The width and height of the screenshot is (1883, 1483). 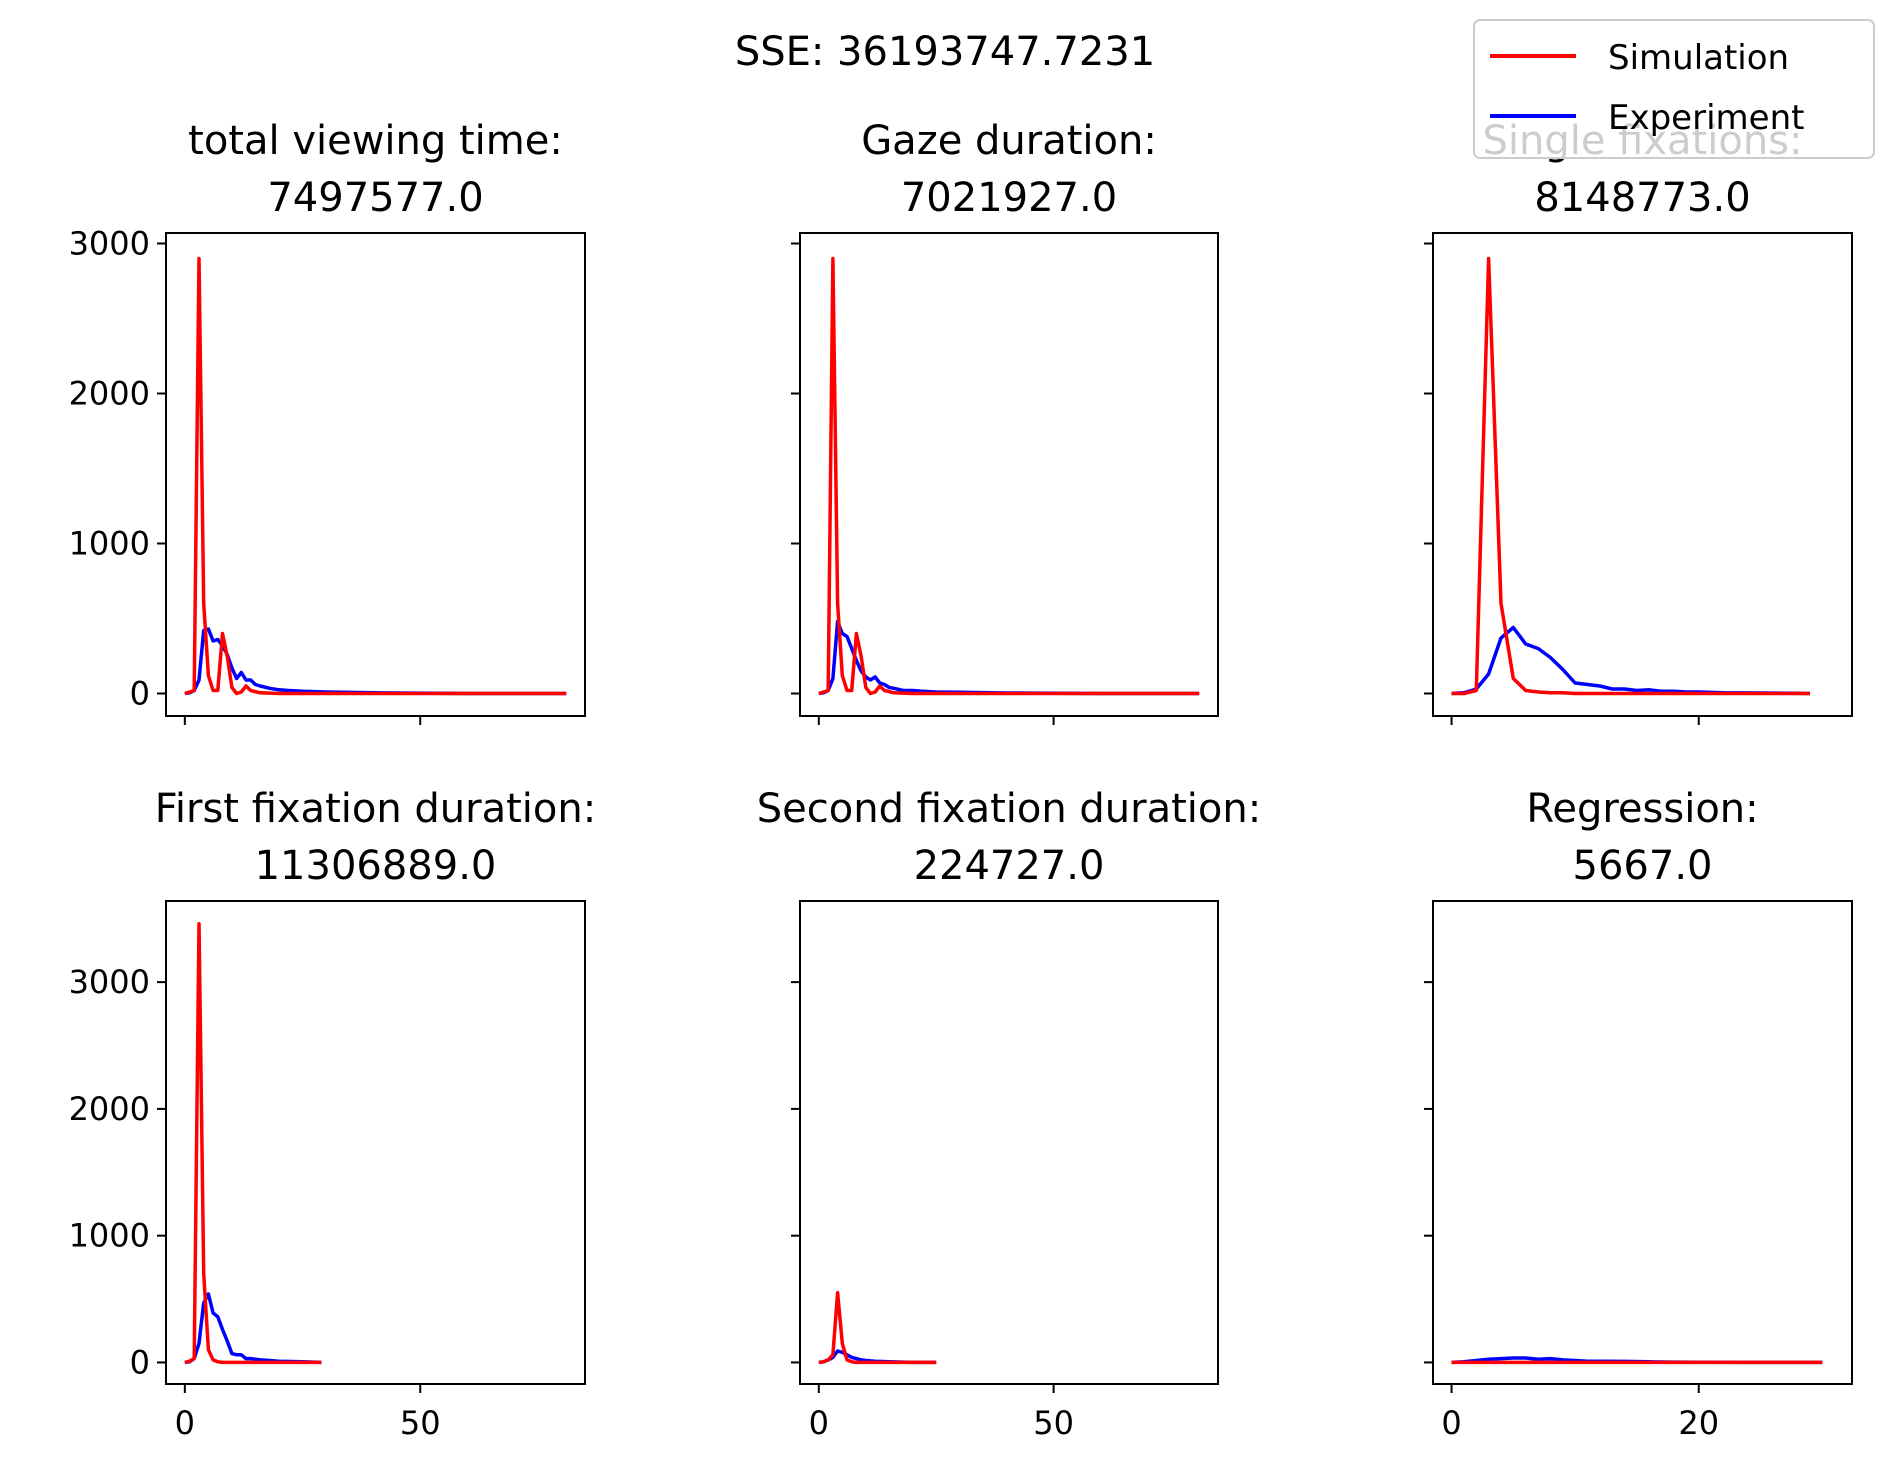 What do you see at coordinates (1706, 118) in the screenshot?
I see `legend-label-experiment: Experiment` at bounding box center [1706, 118].